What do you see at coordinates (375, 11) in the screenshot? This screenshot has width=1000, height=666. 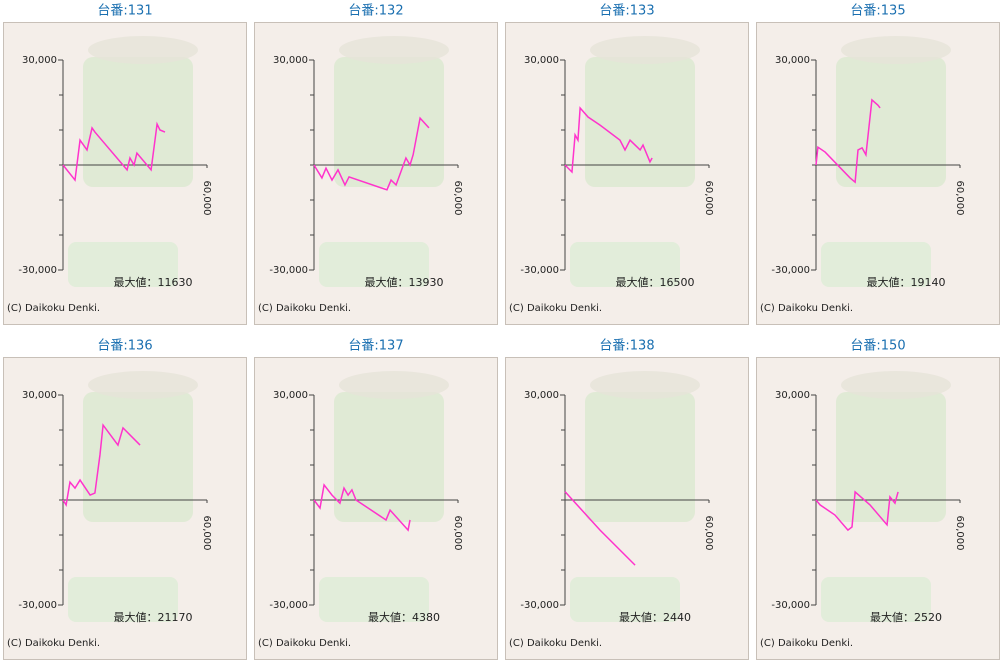 I see `panel-title: 台番:132` at bounding box center [375, 11].